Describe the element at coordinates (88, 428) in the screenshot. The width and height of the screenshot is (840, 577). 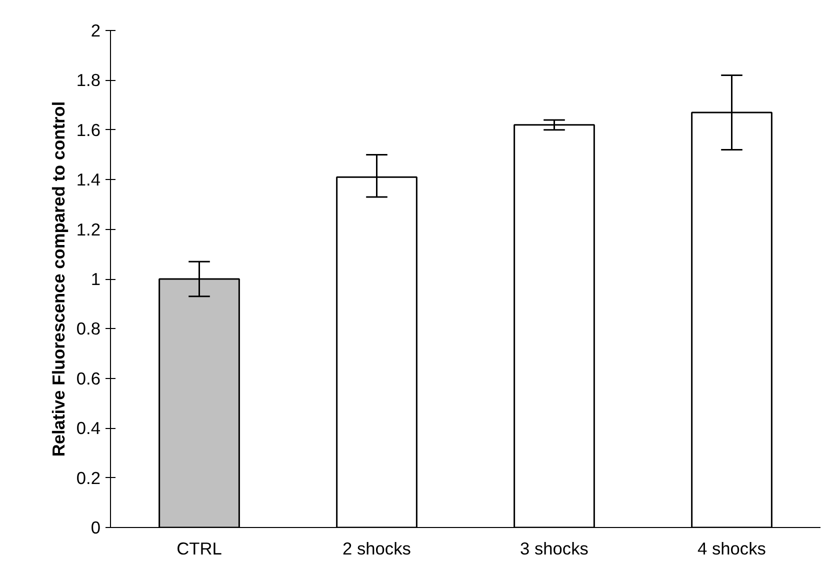
I see `y-tick-label: 0.4` at that location.